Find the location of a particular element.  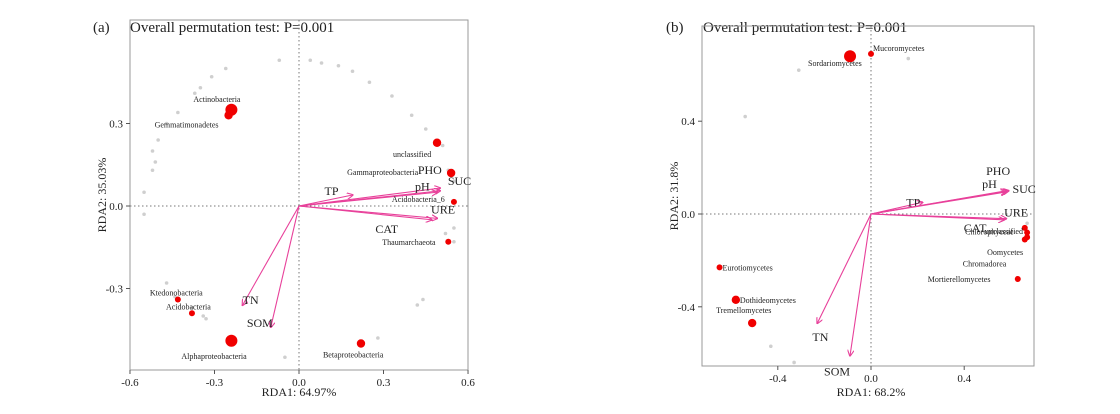

taxon-label: Tremellomycetes is located at coordinates (743, 310).